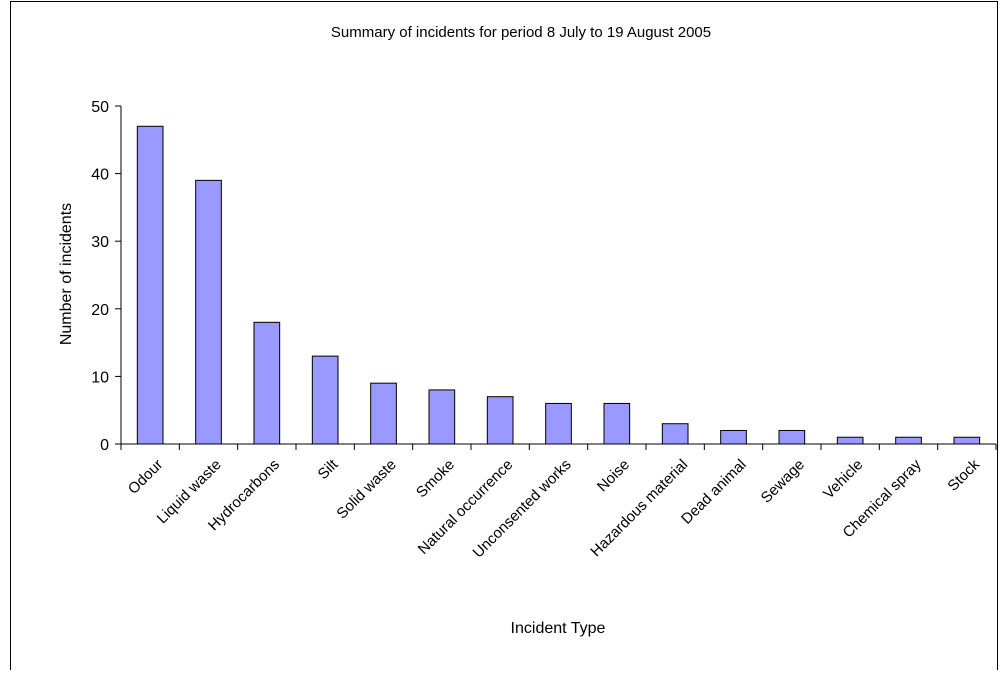 The width and height of the screenshot is (1002, 673). What do you see at coordinates (208, 312) in the screenshot?
I see `bar-liquid-waste` at bounding box center [208, 312].